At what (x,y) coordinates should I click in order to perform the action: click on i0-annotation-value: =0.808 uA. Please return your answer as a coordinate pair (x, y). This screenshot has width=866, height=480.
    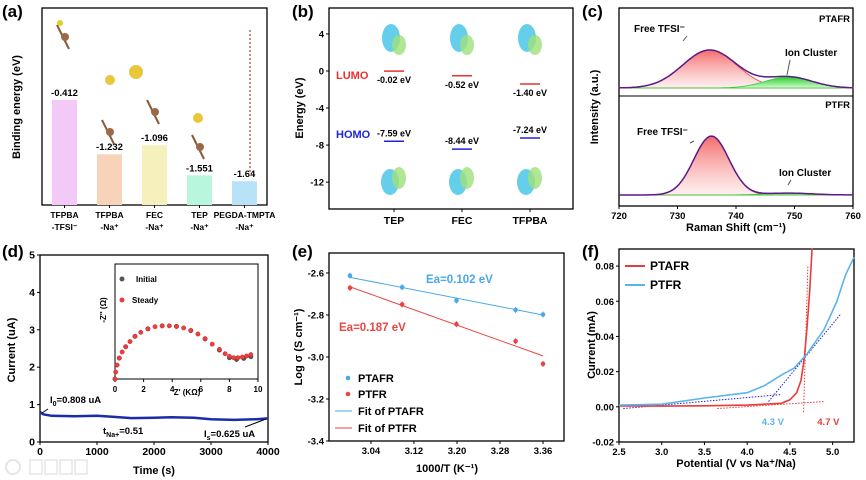
    Looking at the image, I should click on (79, 400).